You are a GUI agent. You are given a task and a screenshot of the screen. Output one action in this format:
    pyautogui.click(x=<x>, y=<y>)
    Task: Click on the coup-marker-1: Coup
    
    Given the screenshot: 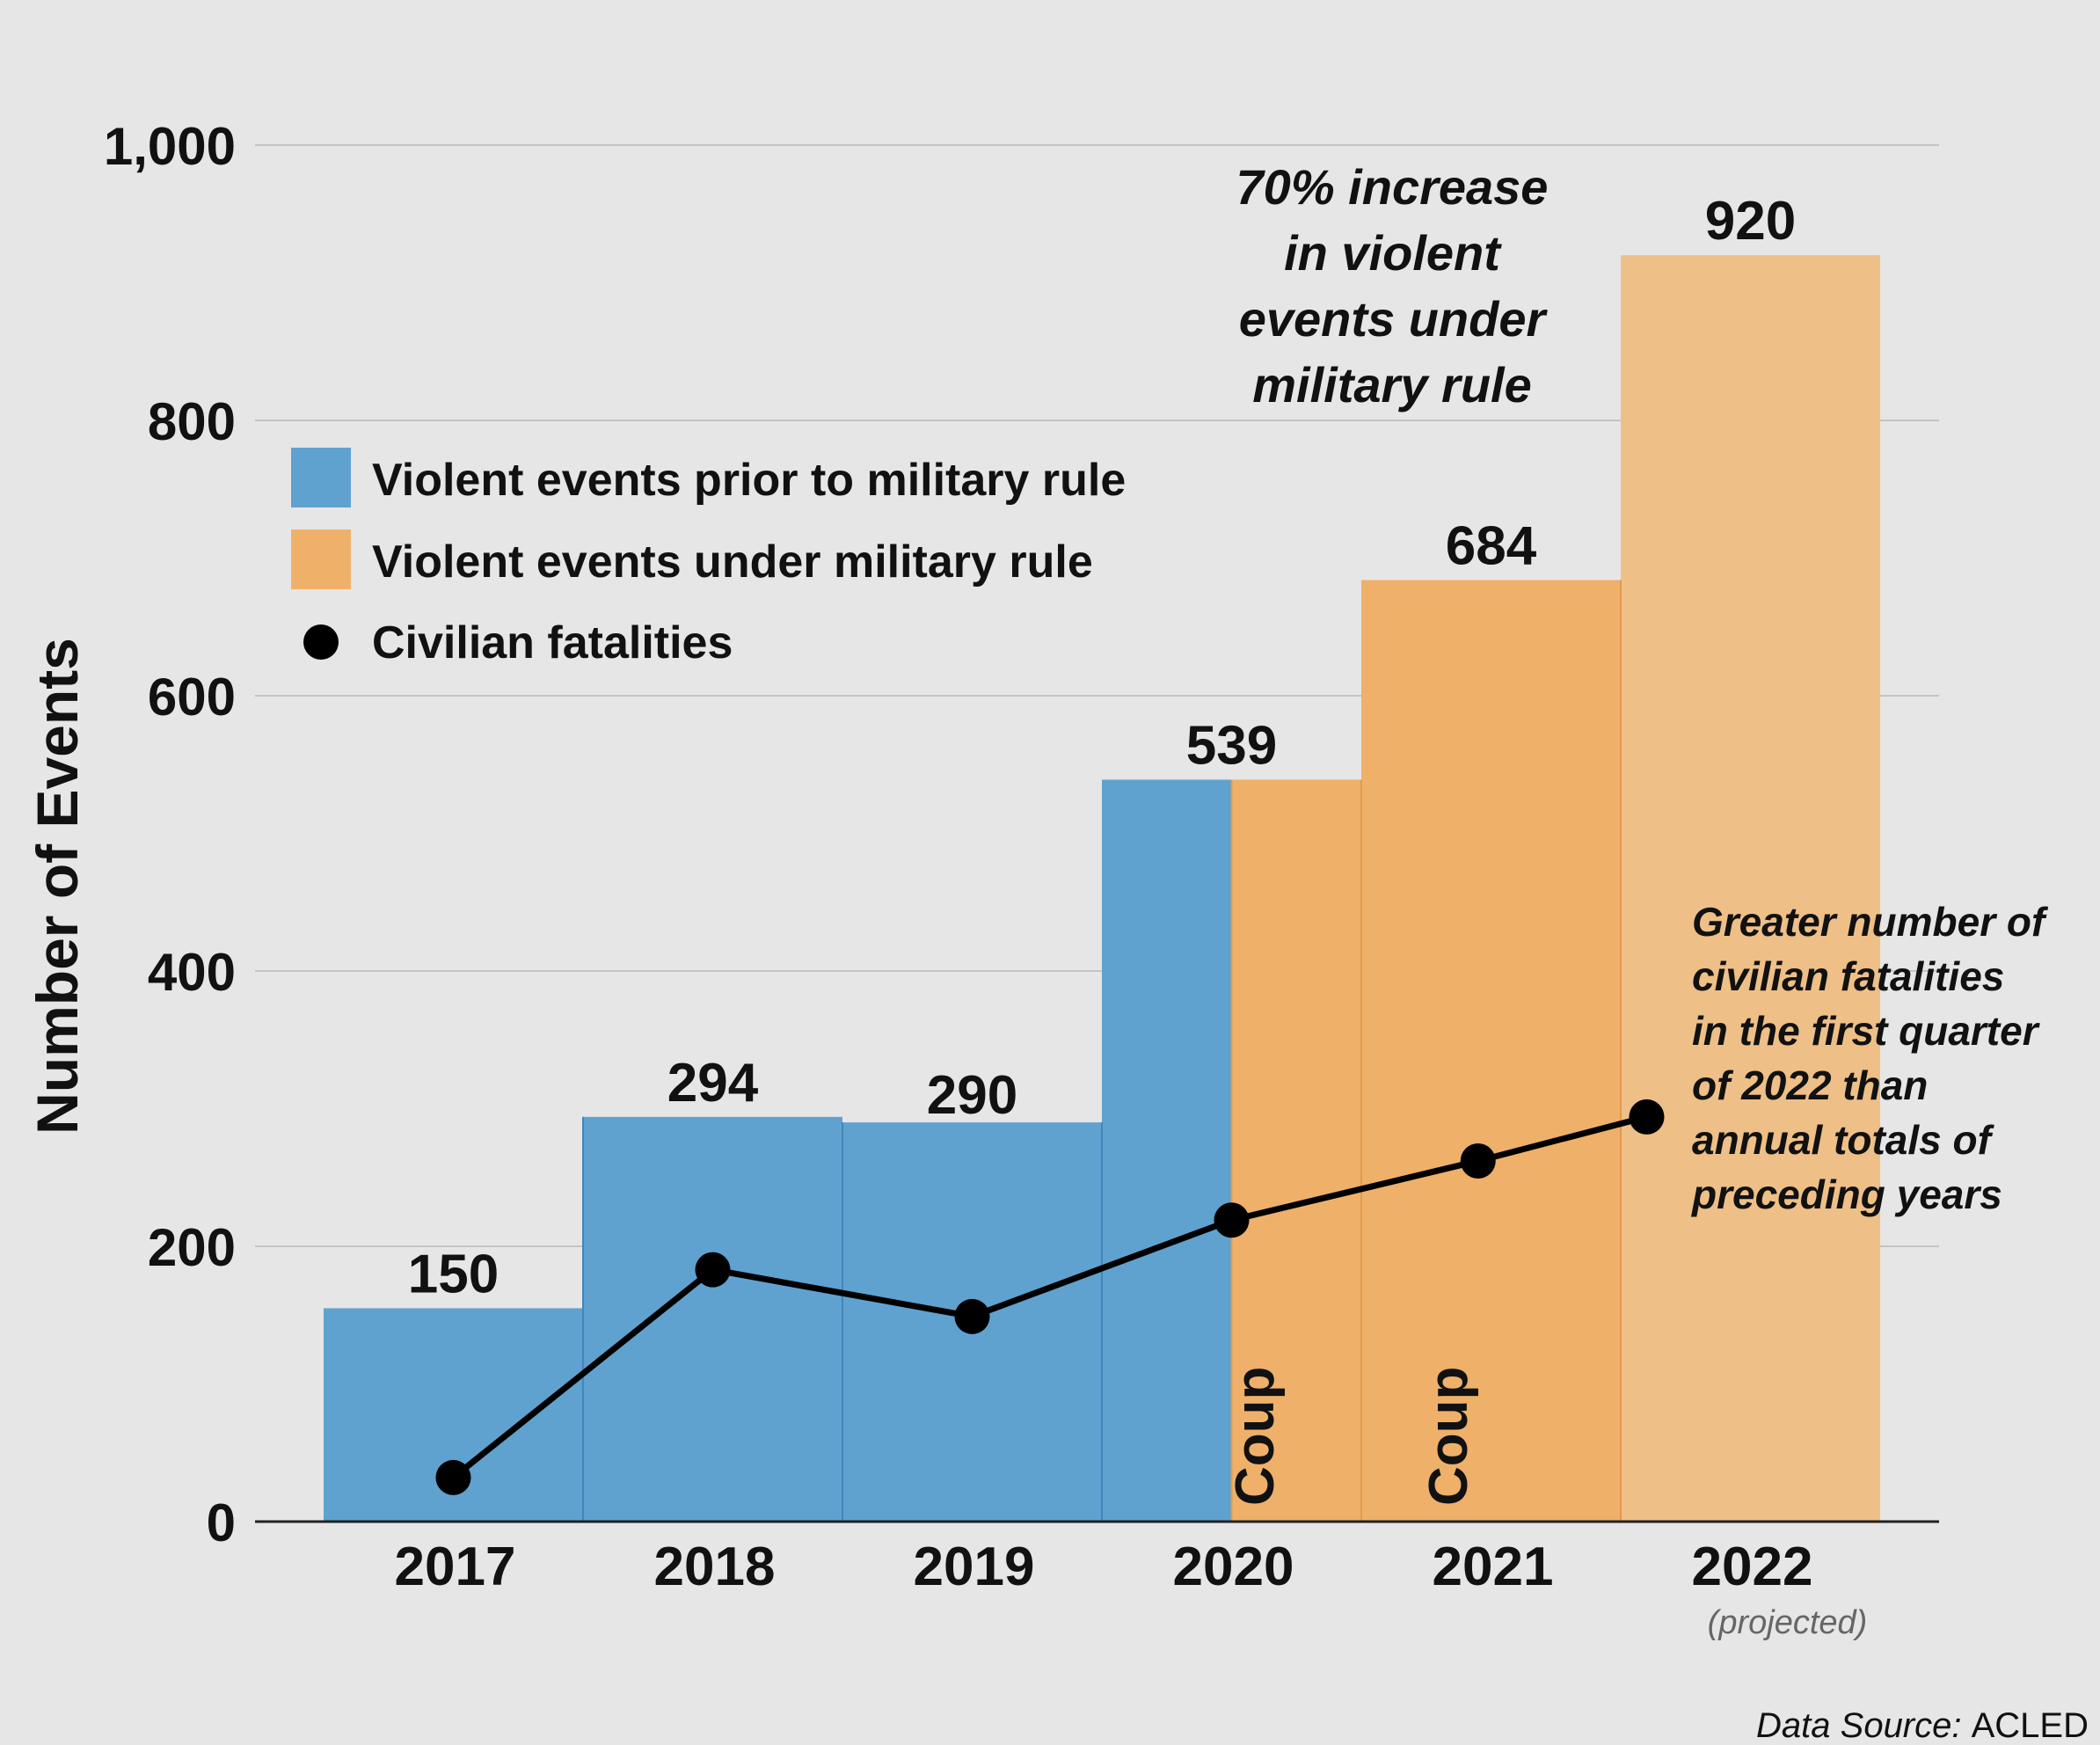 What is the action you would take?
    pyautogui.click(x=1448, y=1436)
    